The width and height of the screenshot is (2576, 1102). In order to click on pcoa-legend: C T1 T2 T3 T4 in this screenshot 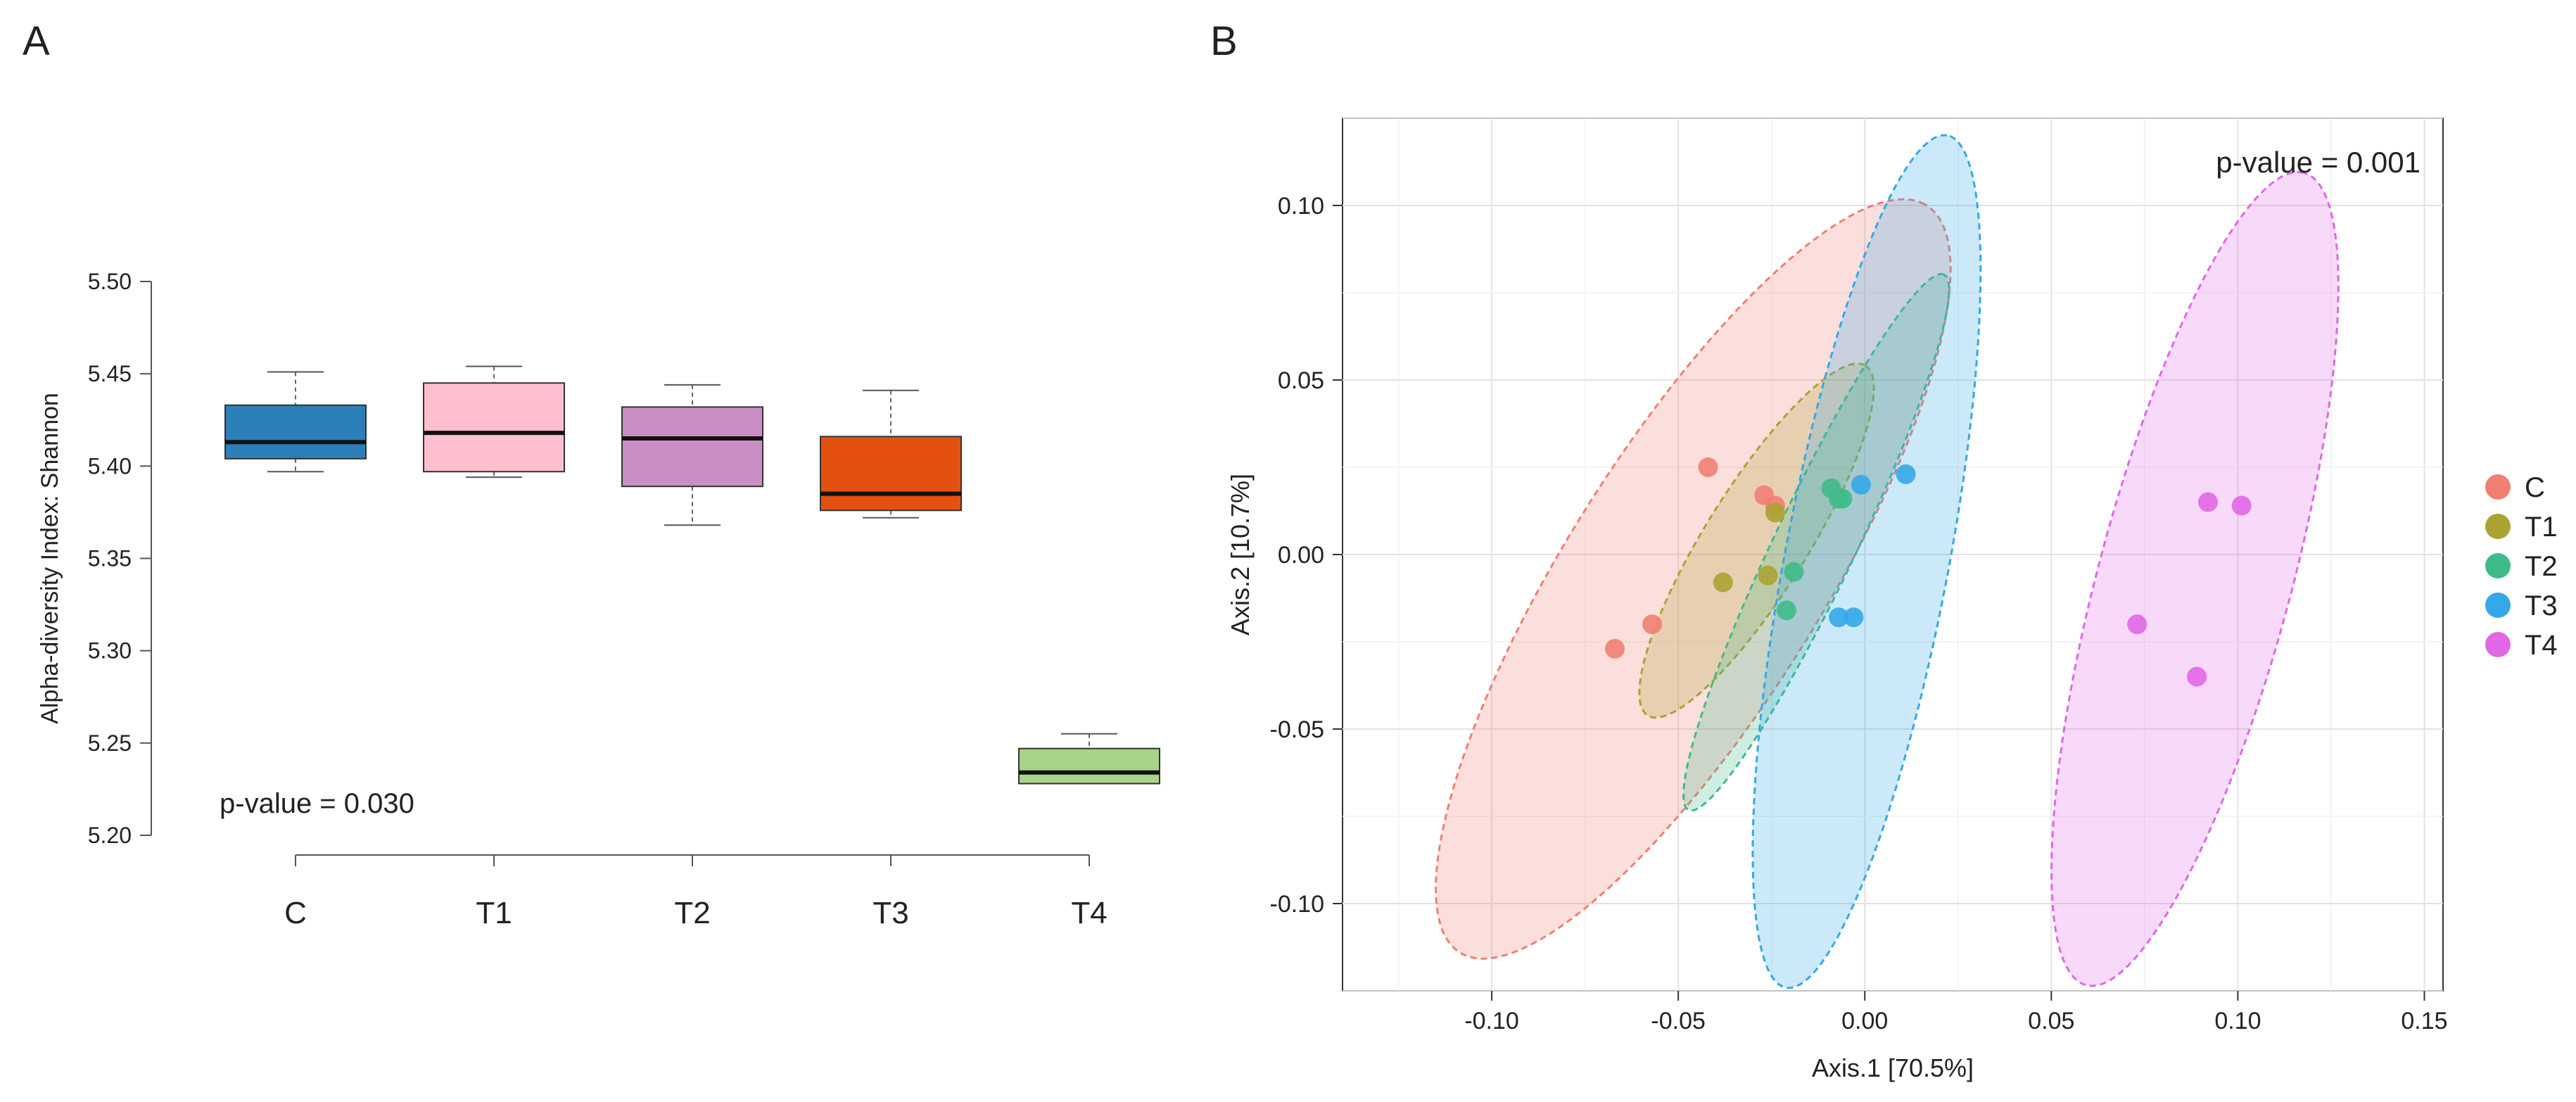, I will do `click(2521, 566)`.